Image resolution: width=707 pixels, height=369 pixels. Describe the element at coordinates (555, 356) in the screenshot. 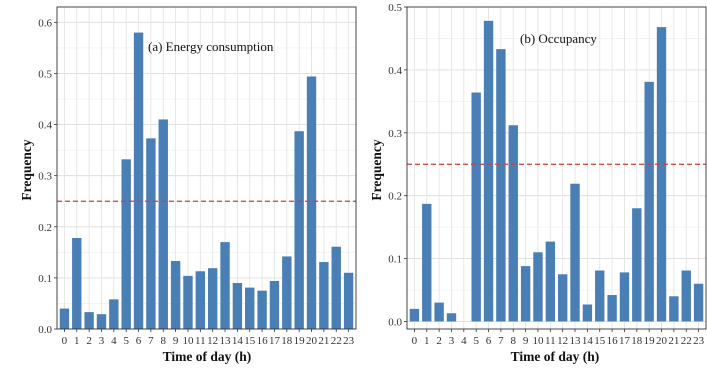

I see `panel-b-x-axis-title: Time of day (h)` at that location.